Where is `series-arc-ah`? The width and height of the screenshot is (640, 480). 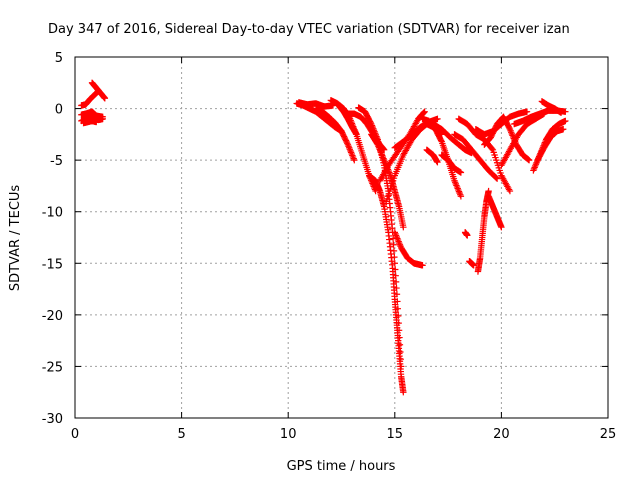 series-arc-ah is located at coordinates (451, 163).